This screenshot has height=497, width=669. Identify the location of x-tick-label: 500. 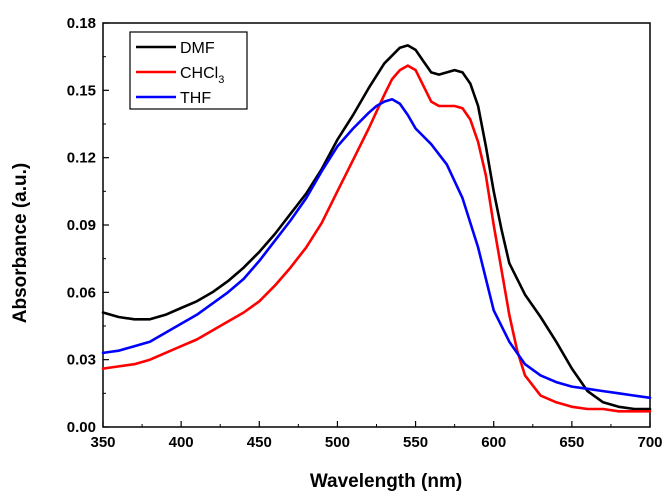
(337, 442).